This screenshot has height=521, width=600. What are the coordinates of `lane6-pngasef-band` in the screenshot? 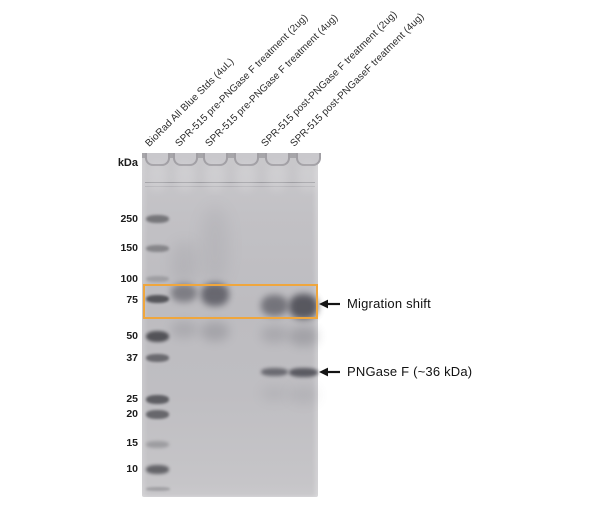 It's located at (303, 372).